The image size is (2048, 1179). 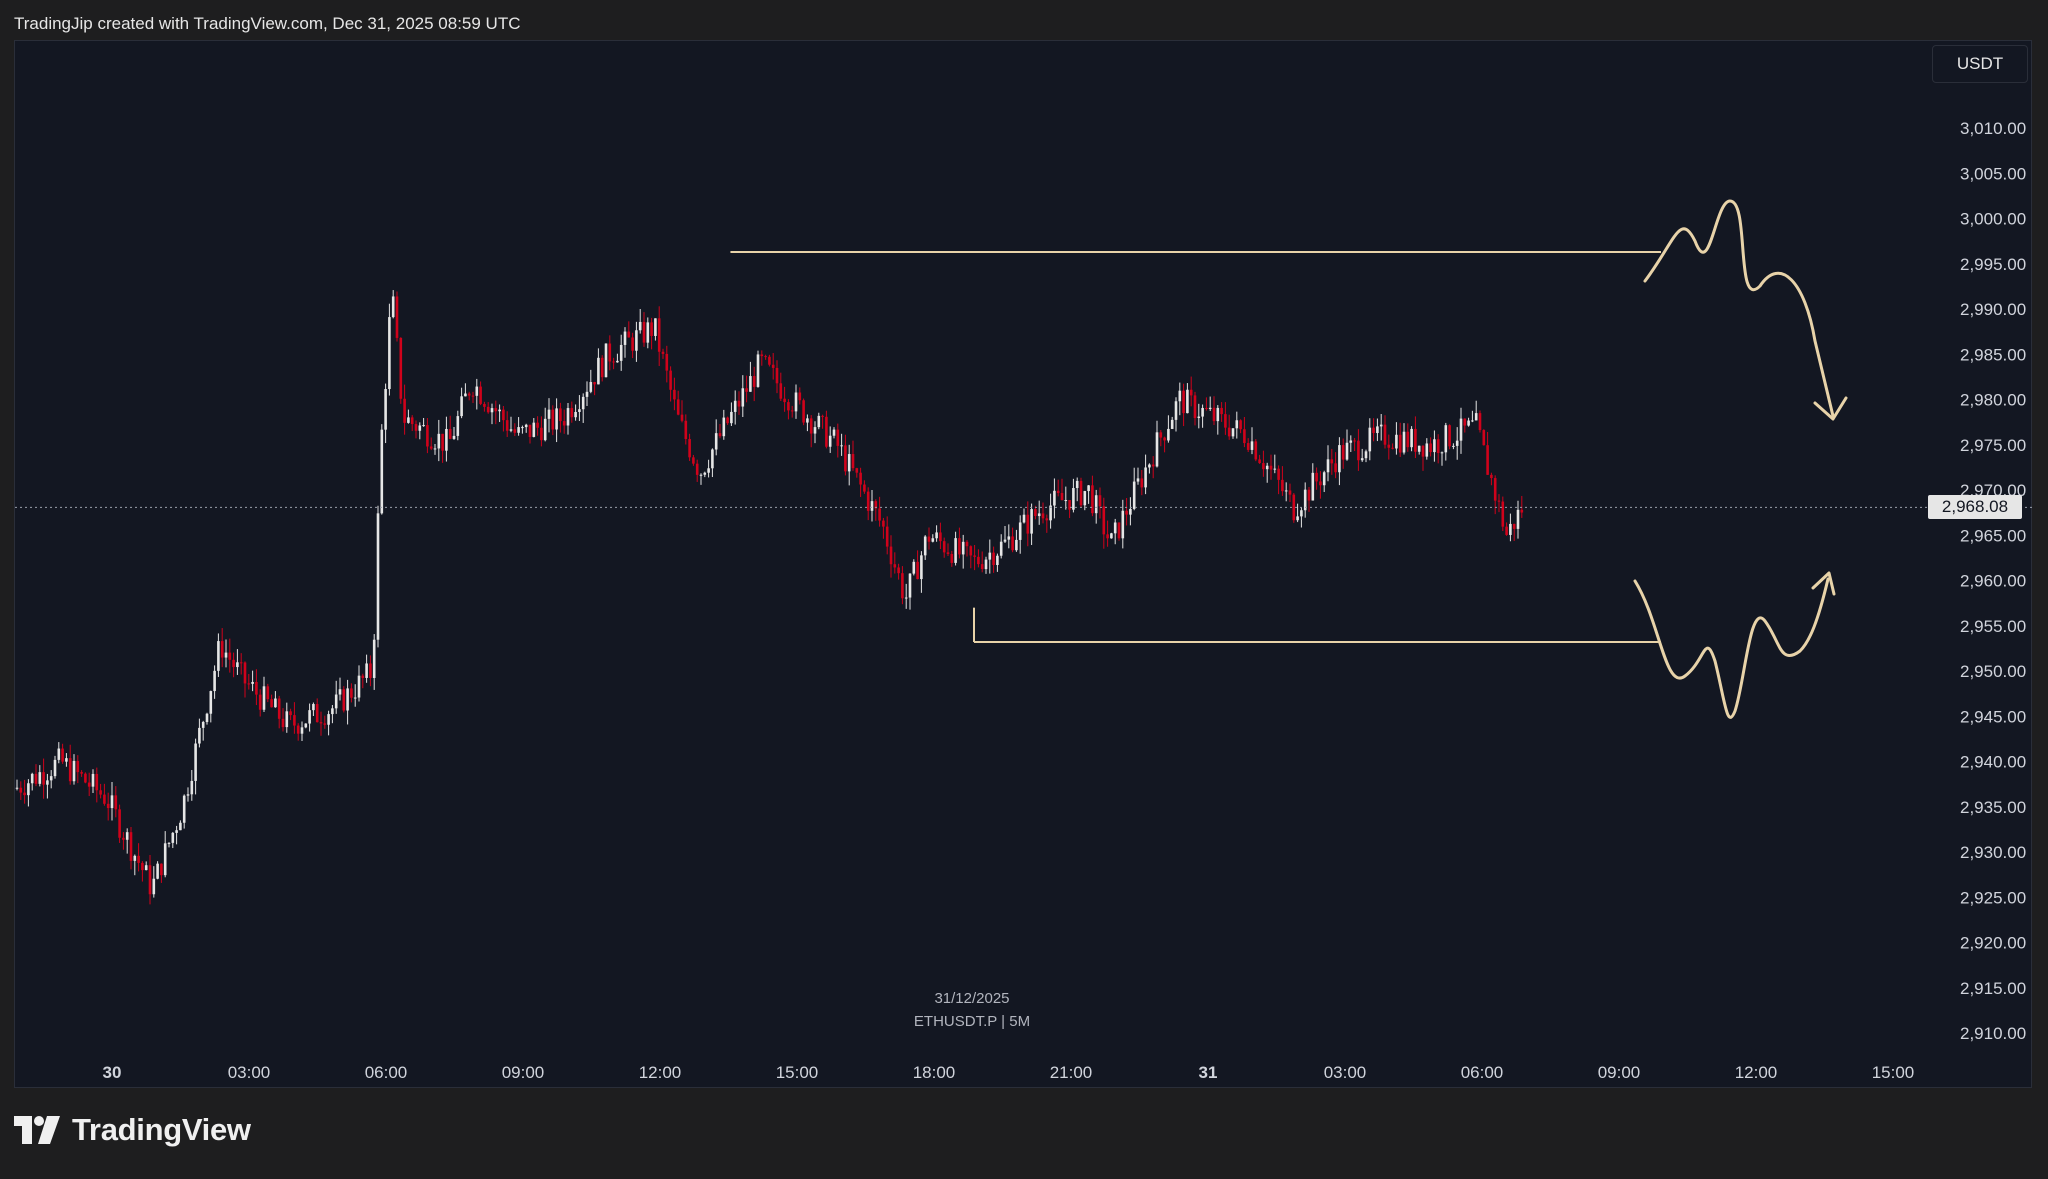 What do you see at coordinates (1731, 648) in the screenshot?
I see `bullish-projection-path` at bounding box center [1731, 648].